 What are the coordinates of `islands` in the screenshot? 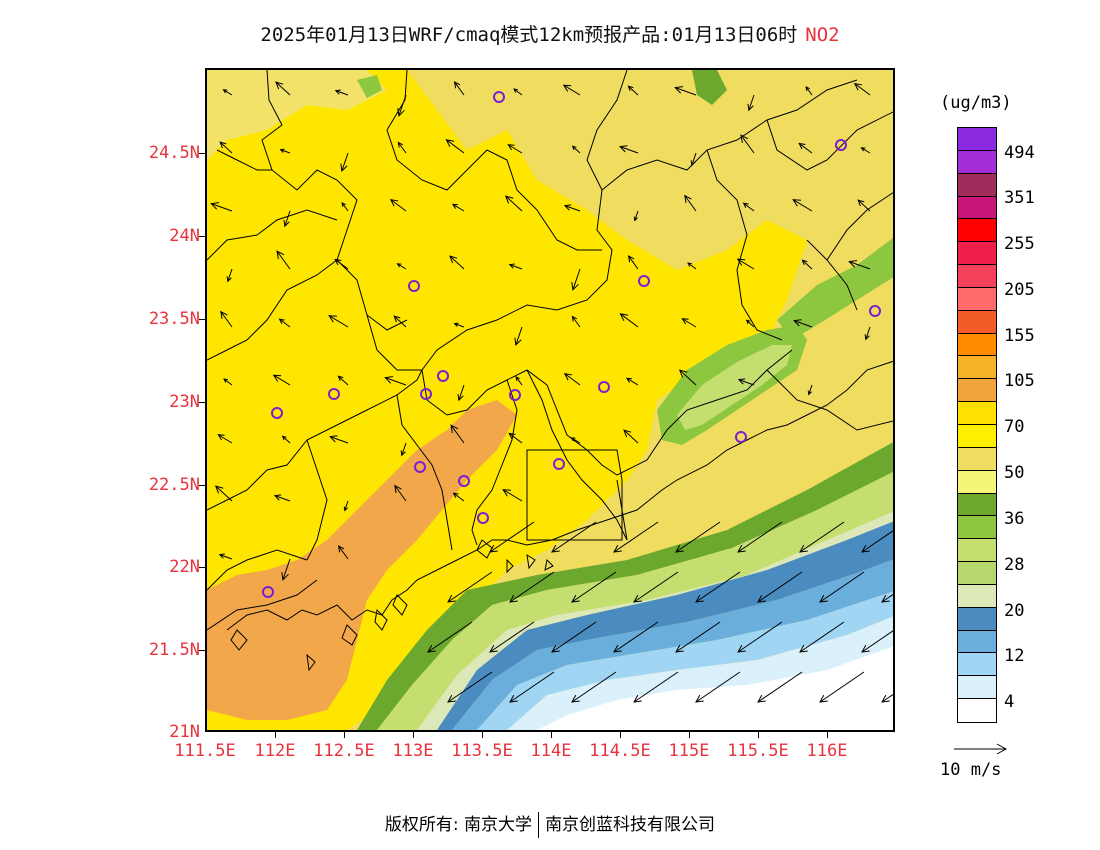 It's located at (392, 605).